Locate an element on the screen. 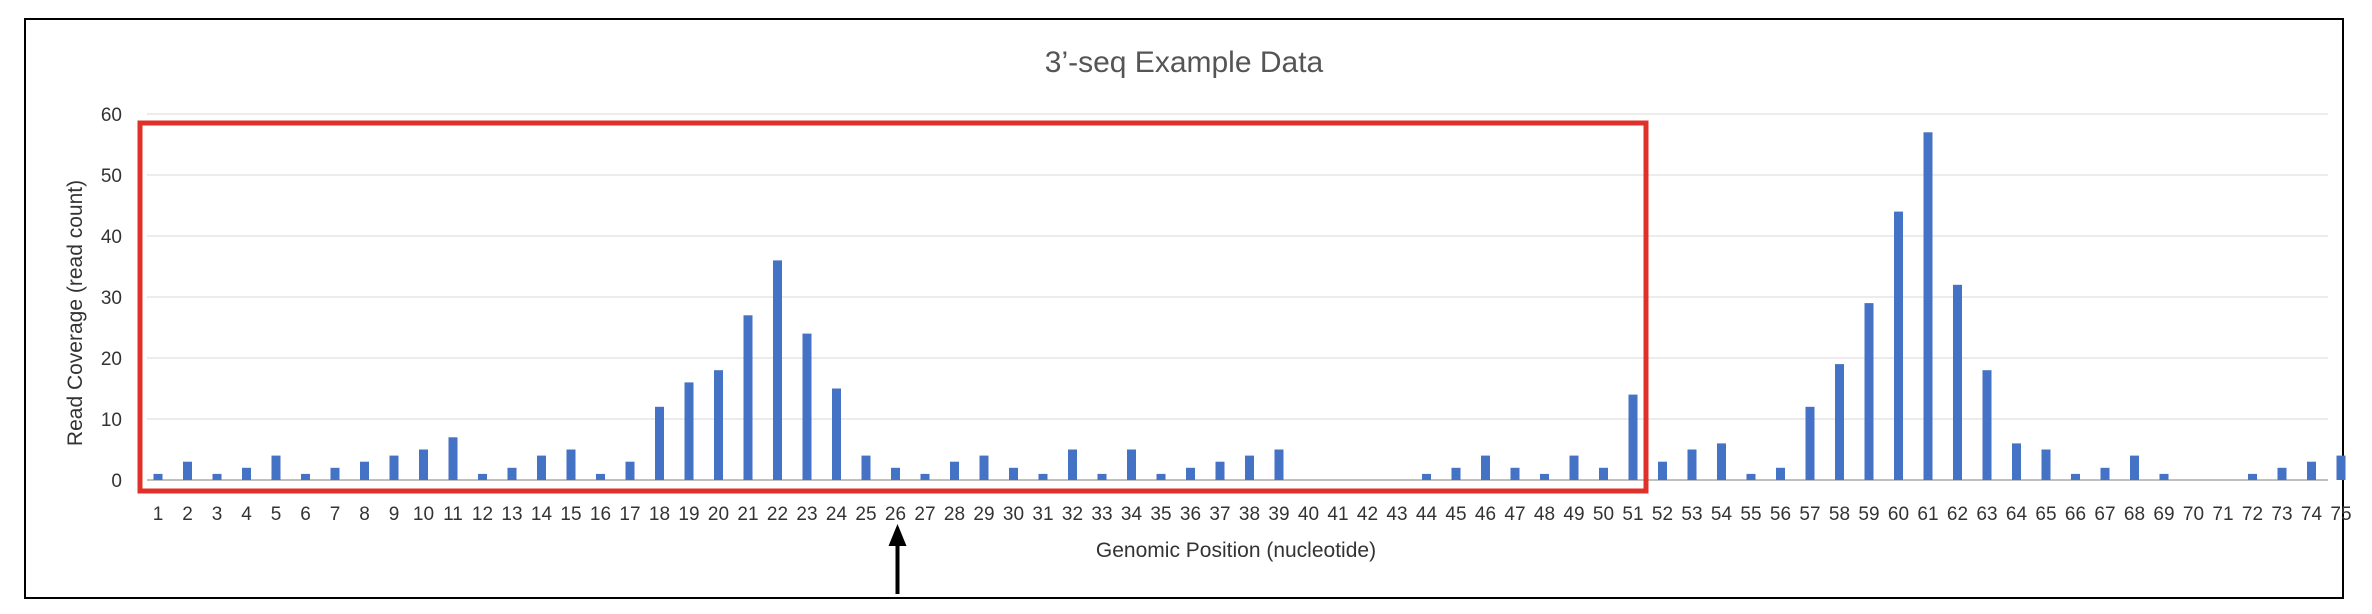 This screenshot has width=2372, height=614. x-tick-label: 52 is located at coordinates (1662, 514).